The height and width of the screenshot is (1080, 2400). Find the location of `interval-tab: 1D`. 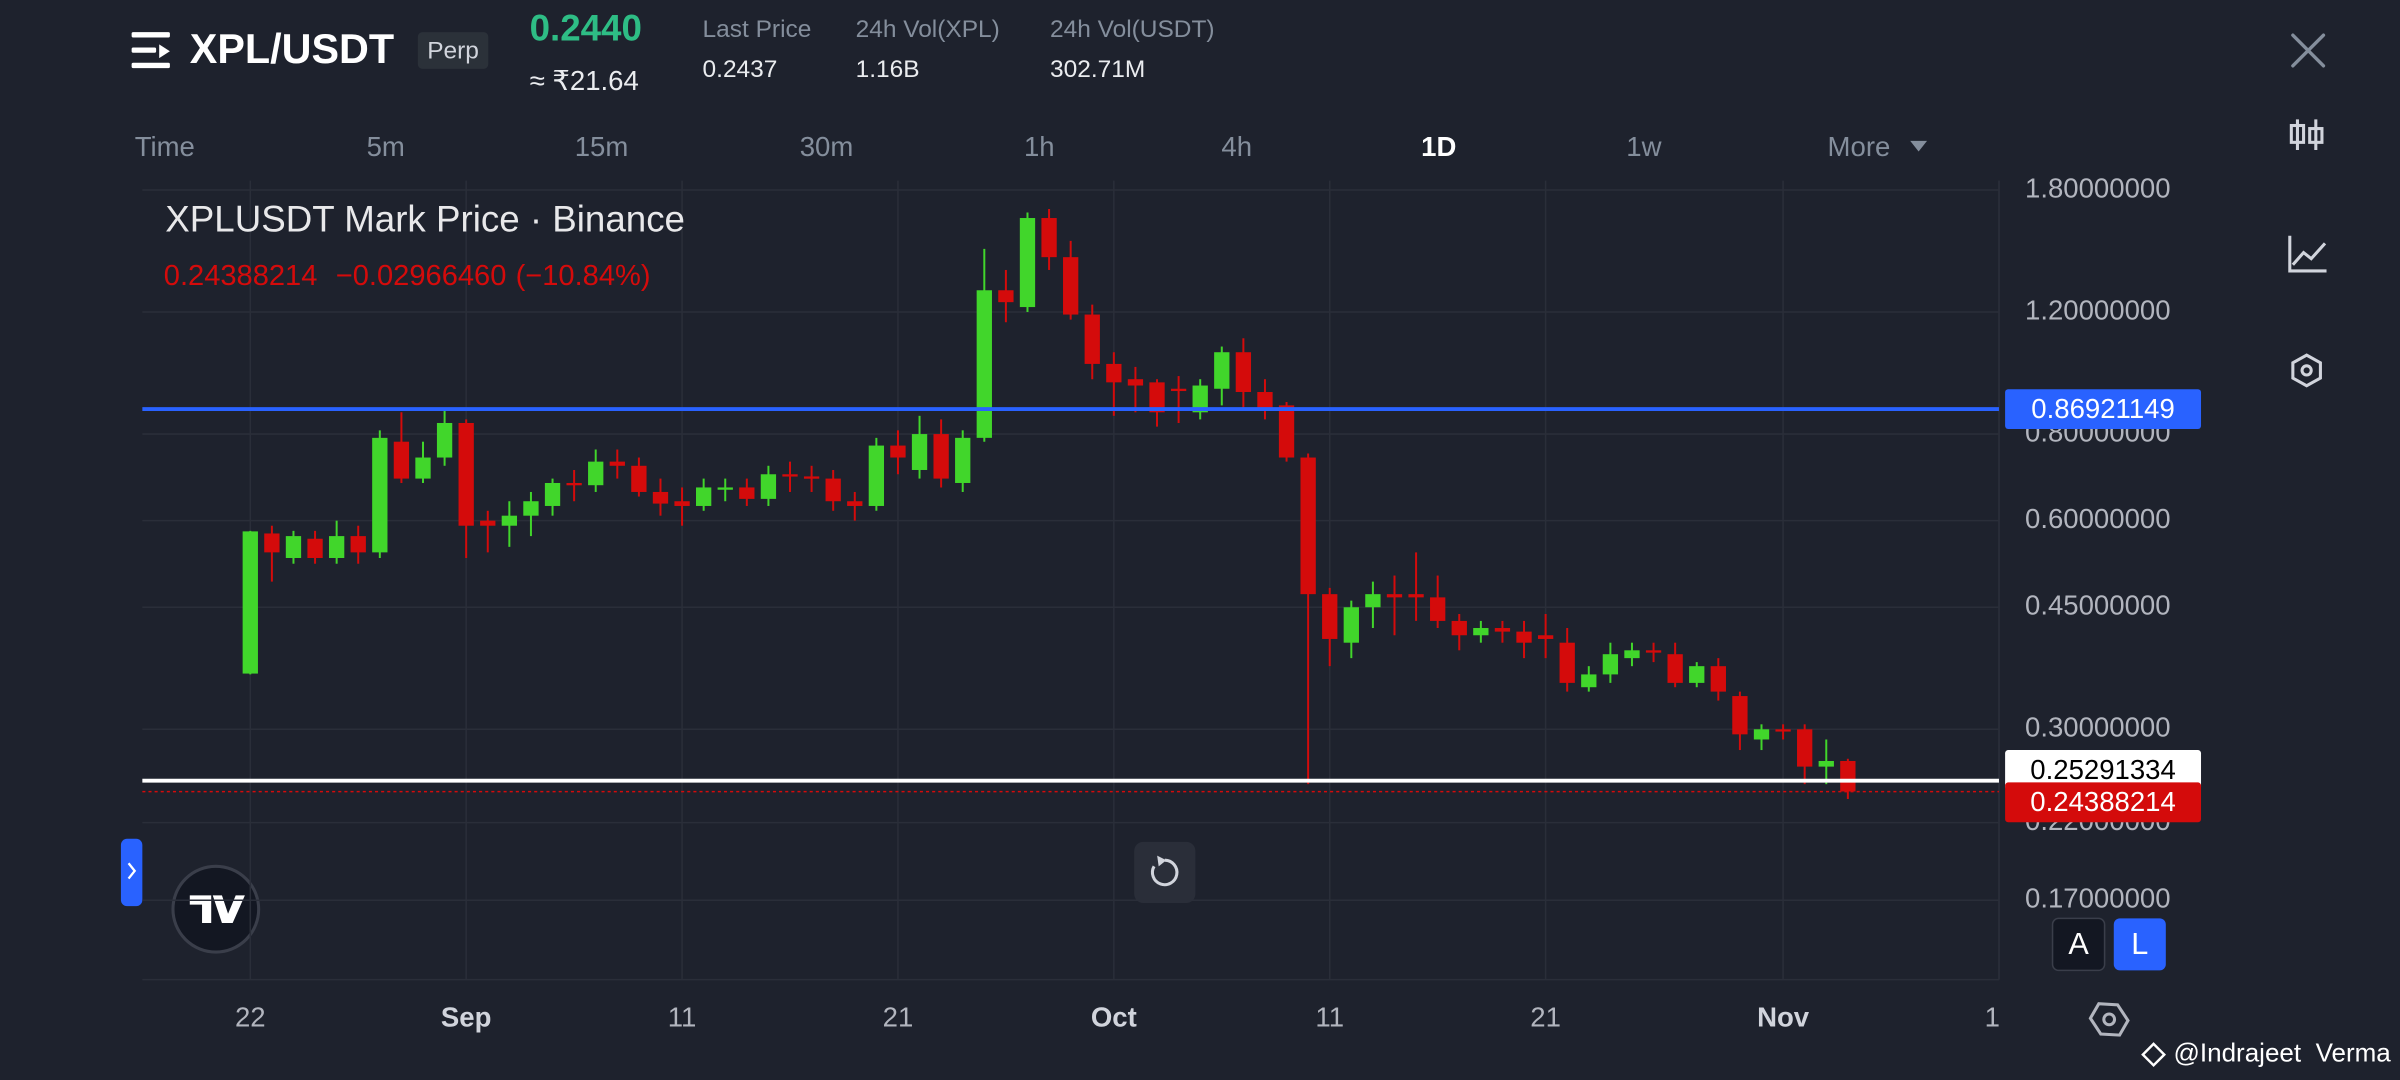

interval-tab: 1D is located at coordinates (1438, 146).